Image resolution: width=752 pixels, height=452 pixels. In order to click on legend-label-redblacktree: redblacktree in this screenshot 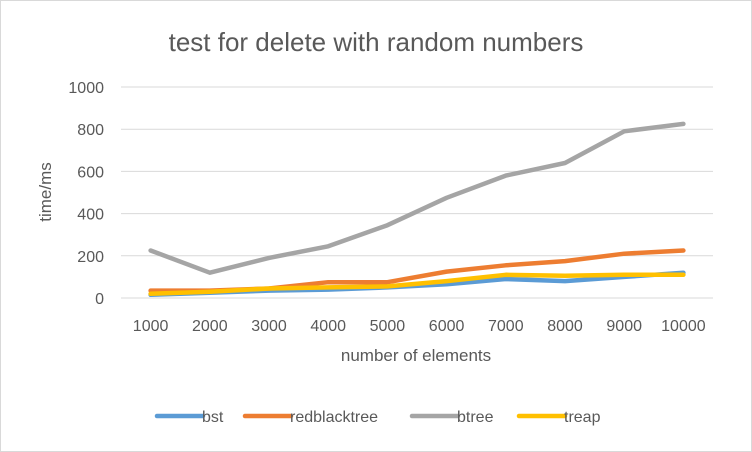, I will do `click(334, 417)`.